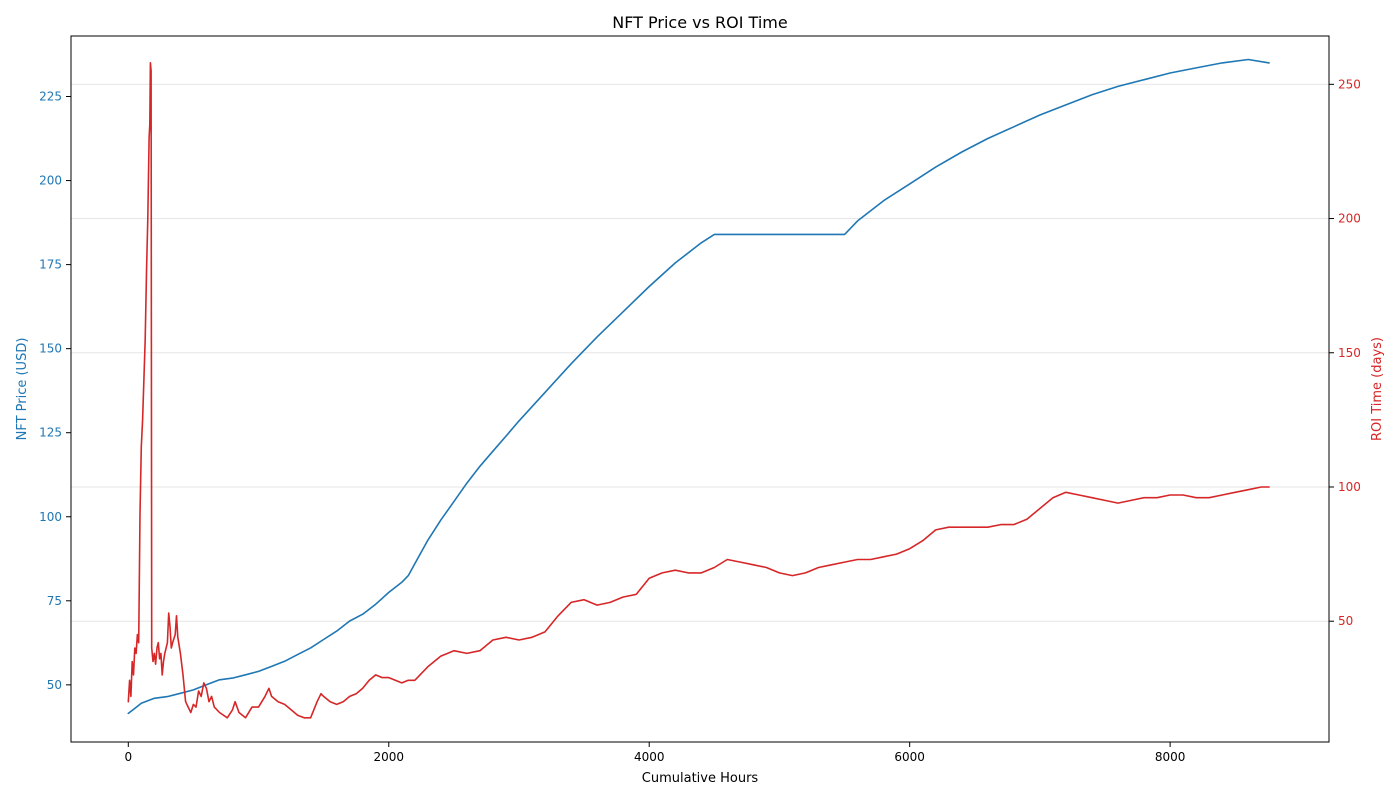 The height and width of the screenshot is (800, 1400). Describe the element at coordinates (1349, 353) in the screenshot. I see `right-tick-label: 150` at that location.